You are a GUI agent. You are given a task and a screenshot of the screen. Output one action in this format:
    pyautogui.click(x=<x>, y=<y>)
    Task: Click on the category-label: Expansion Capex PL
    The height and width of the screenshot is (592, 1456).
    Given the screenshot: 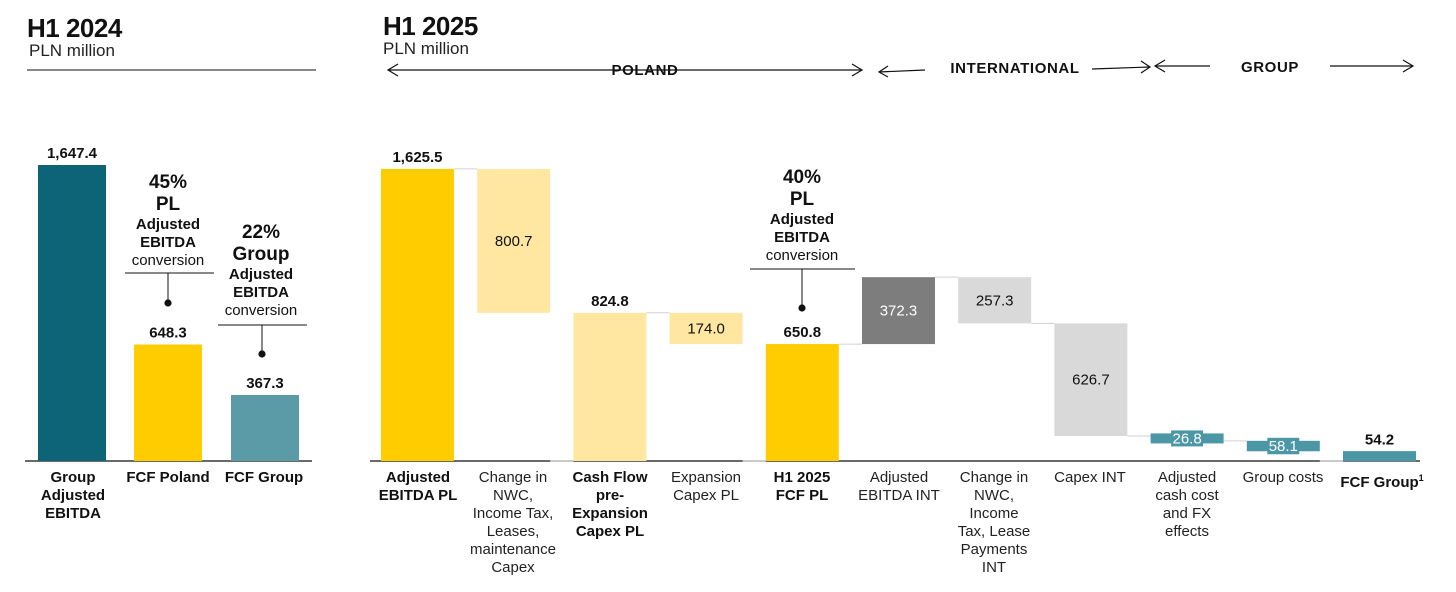 What is the action you would take?
    pyautogui.click(x=706, y=487)
    